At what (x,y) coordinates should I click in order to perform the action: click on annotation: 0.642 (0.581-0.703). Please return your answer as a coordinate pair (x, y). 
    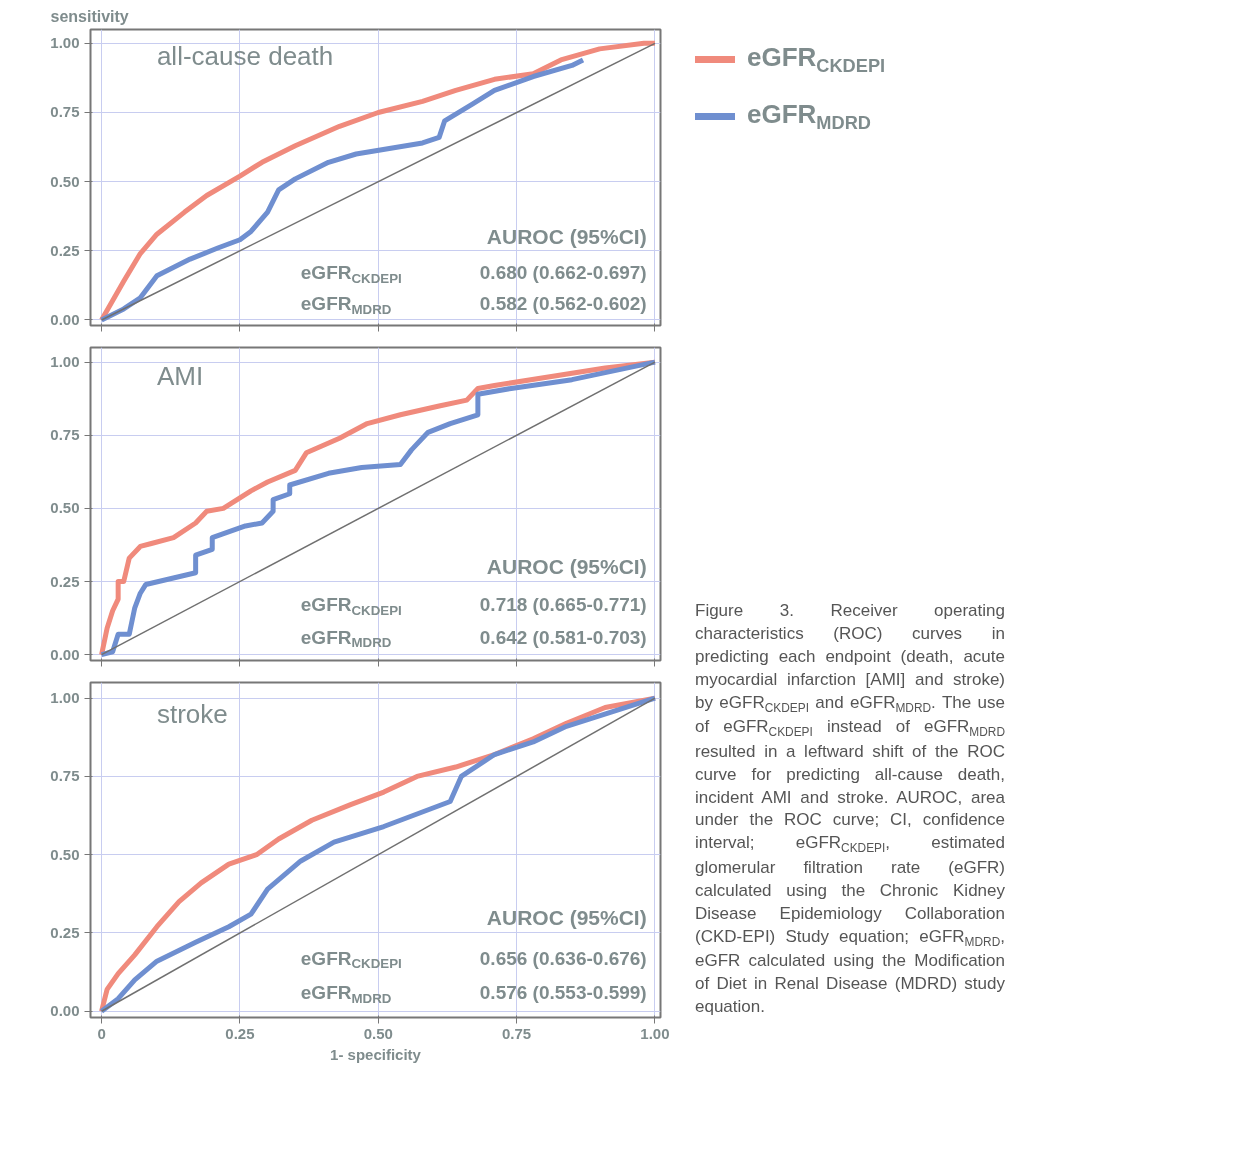
    Looking at the image, I should click on (563, 637).